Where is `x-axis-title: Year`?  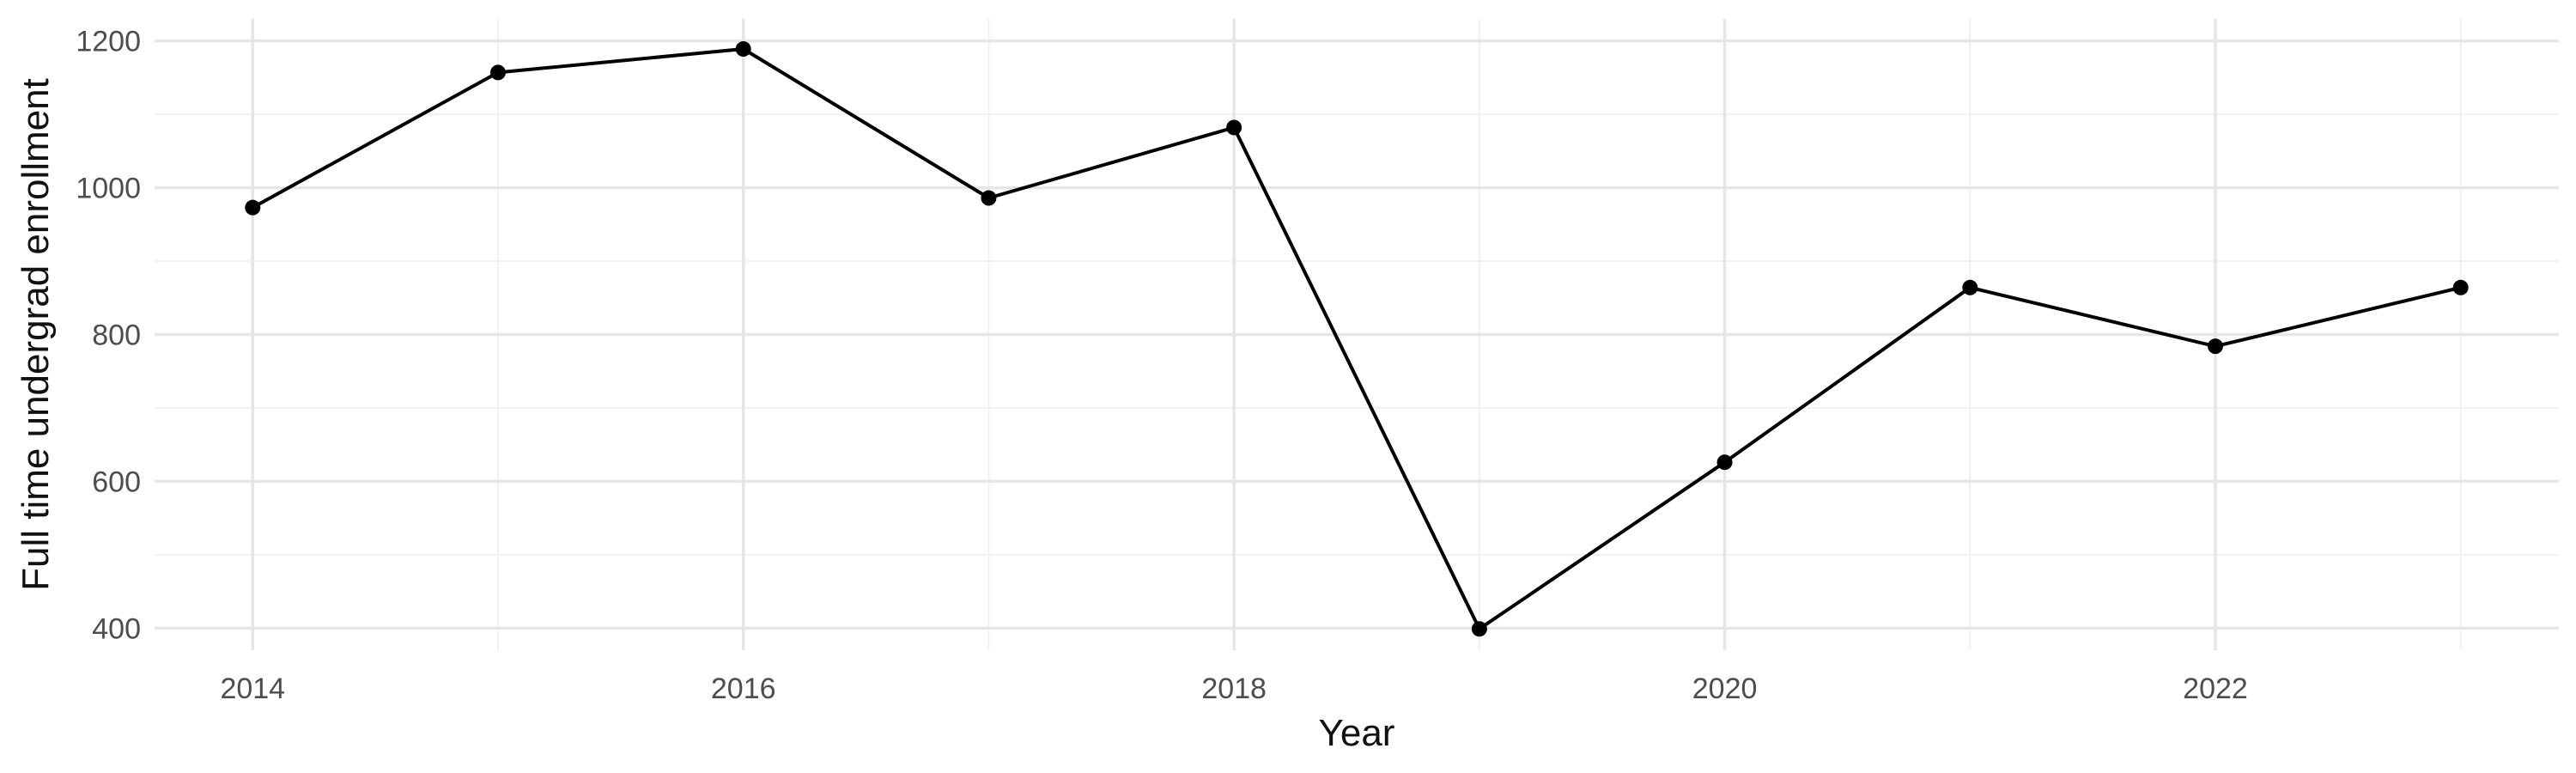 x-axis-title: Year is located at coordinates (1357, 733).